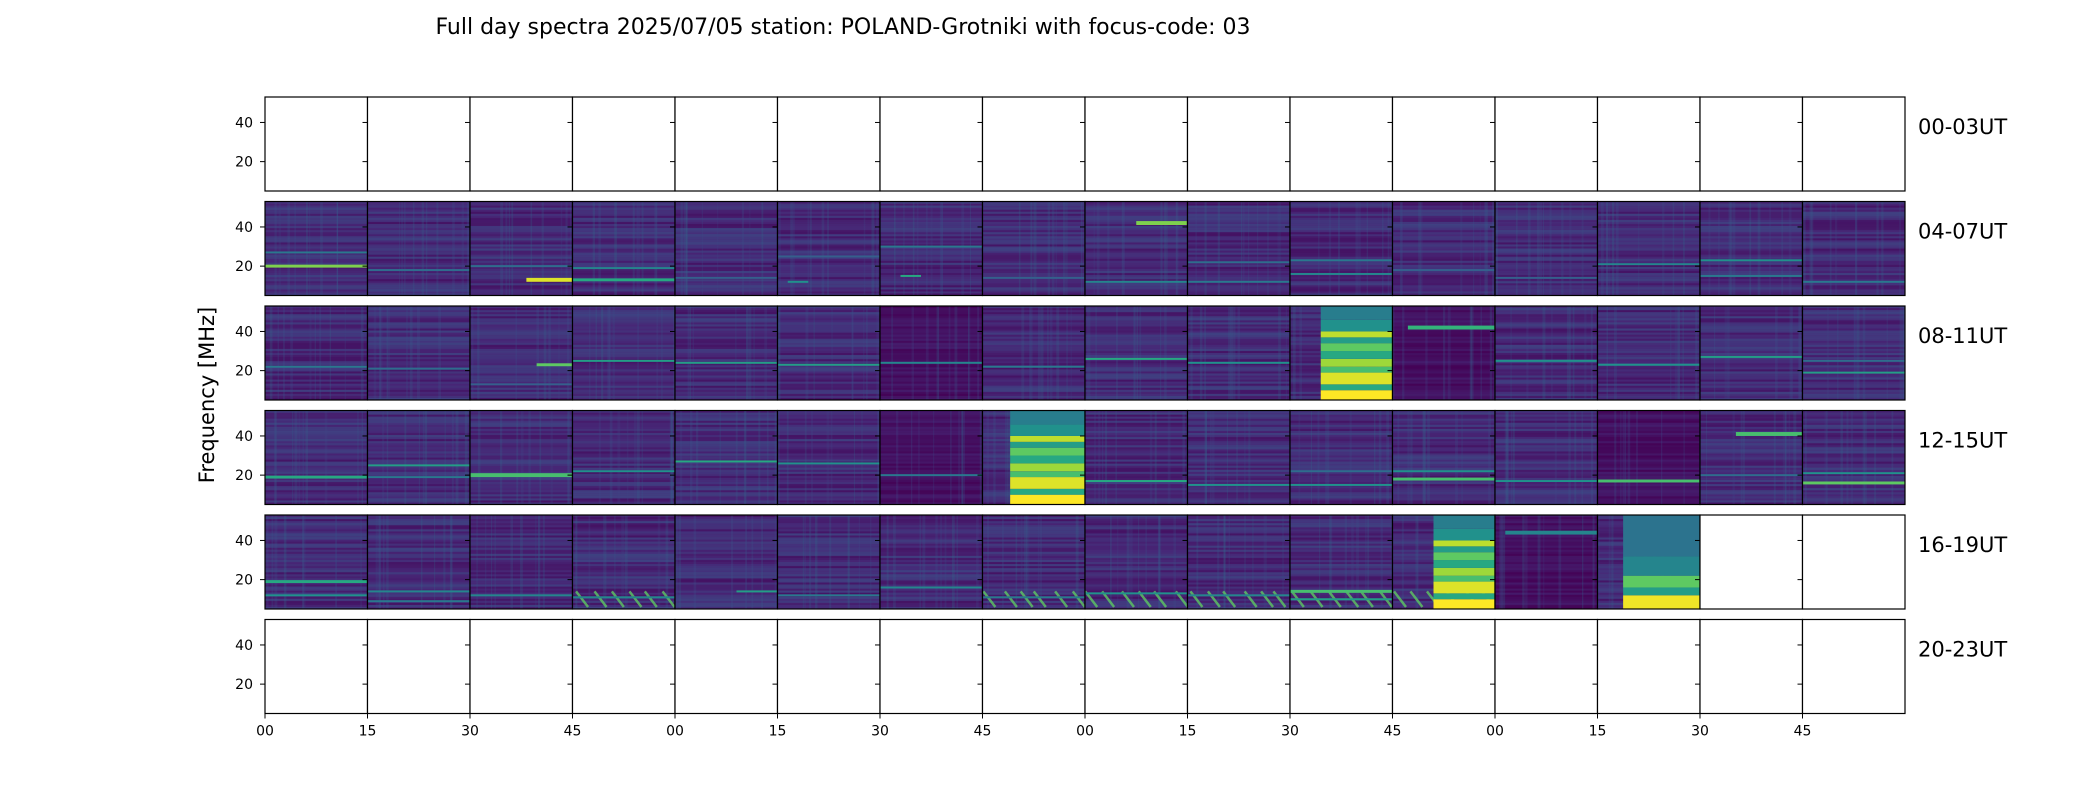  Describe the element at coordinates (1121, 353) in the screenshot. I see `row-08-11UT: 20 40 08-11UT` at that location.